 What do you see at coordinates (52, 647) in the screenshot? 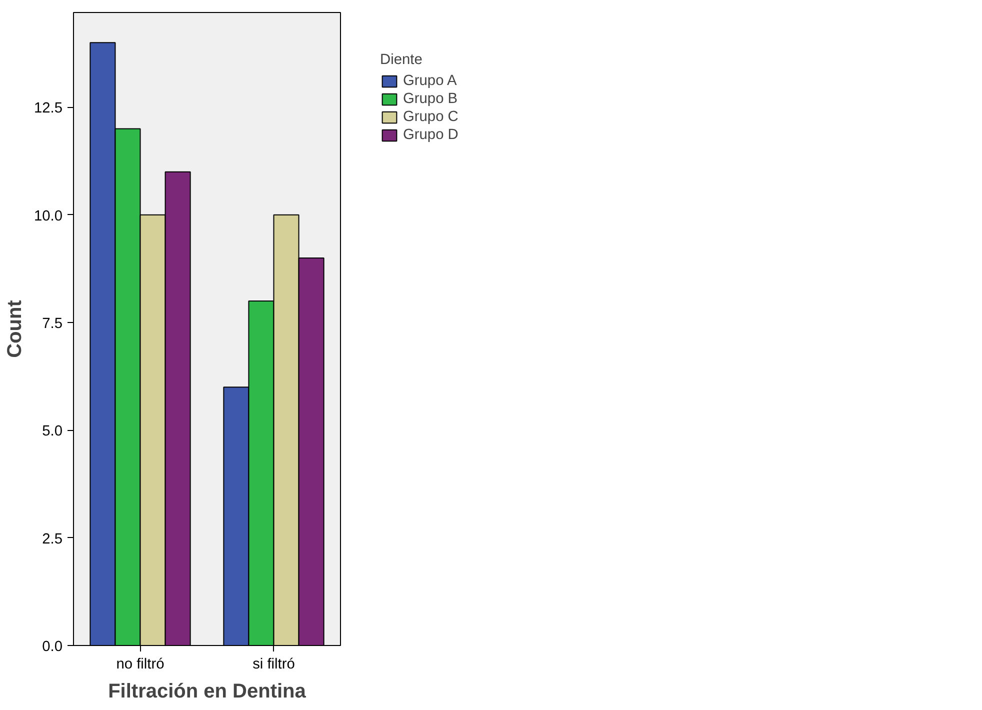
I see `y-tick-label: 0.0` at bounding box center [52, 647].